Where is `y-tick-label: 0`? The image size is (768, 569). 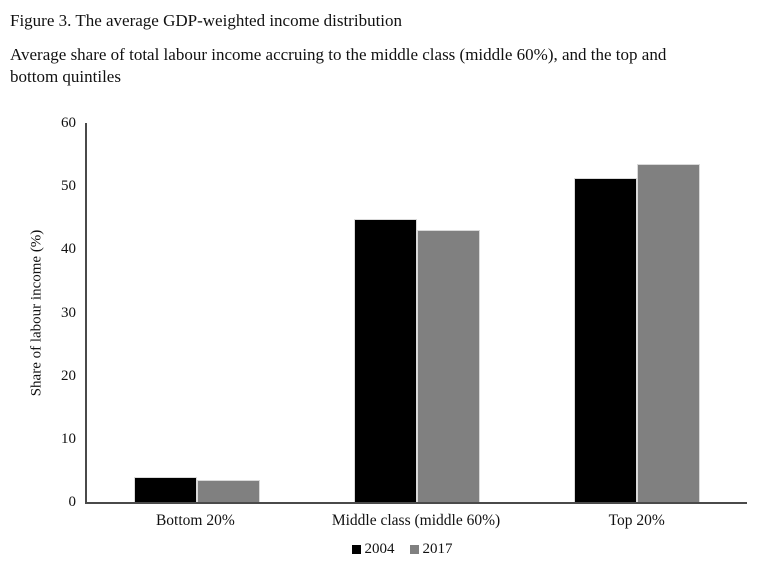 y-tick-label: 0 is located at coordinates (72, 502).